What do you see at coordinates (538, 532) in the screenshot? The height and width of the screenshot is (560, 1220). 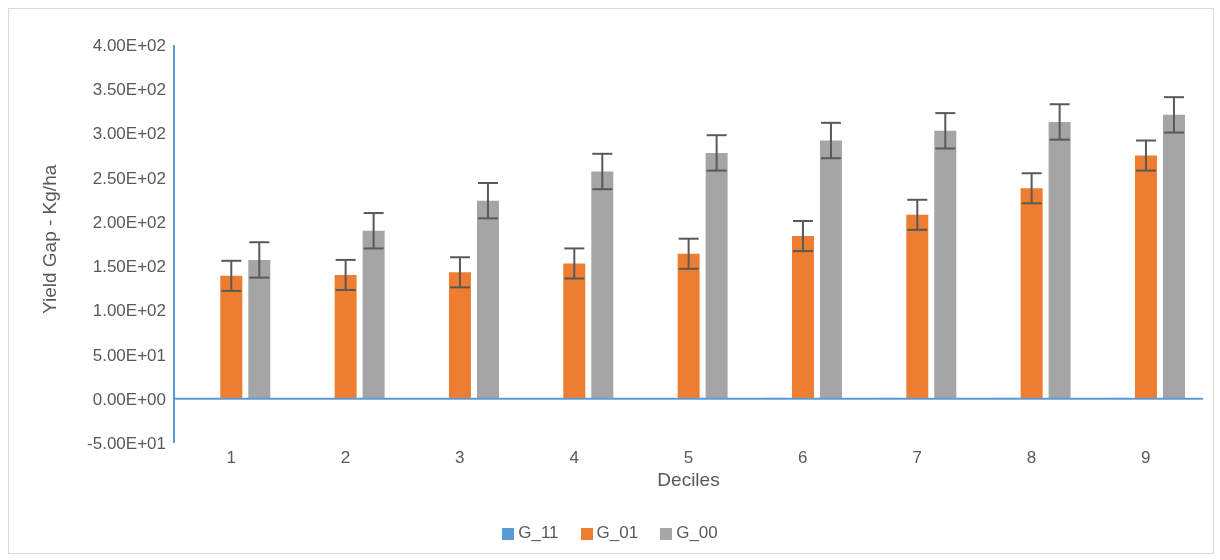 I see `legend-label: G_11` at bounding box center [538, 532].